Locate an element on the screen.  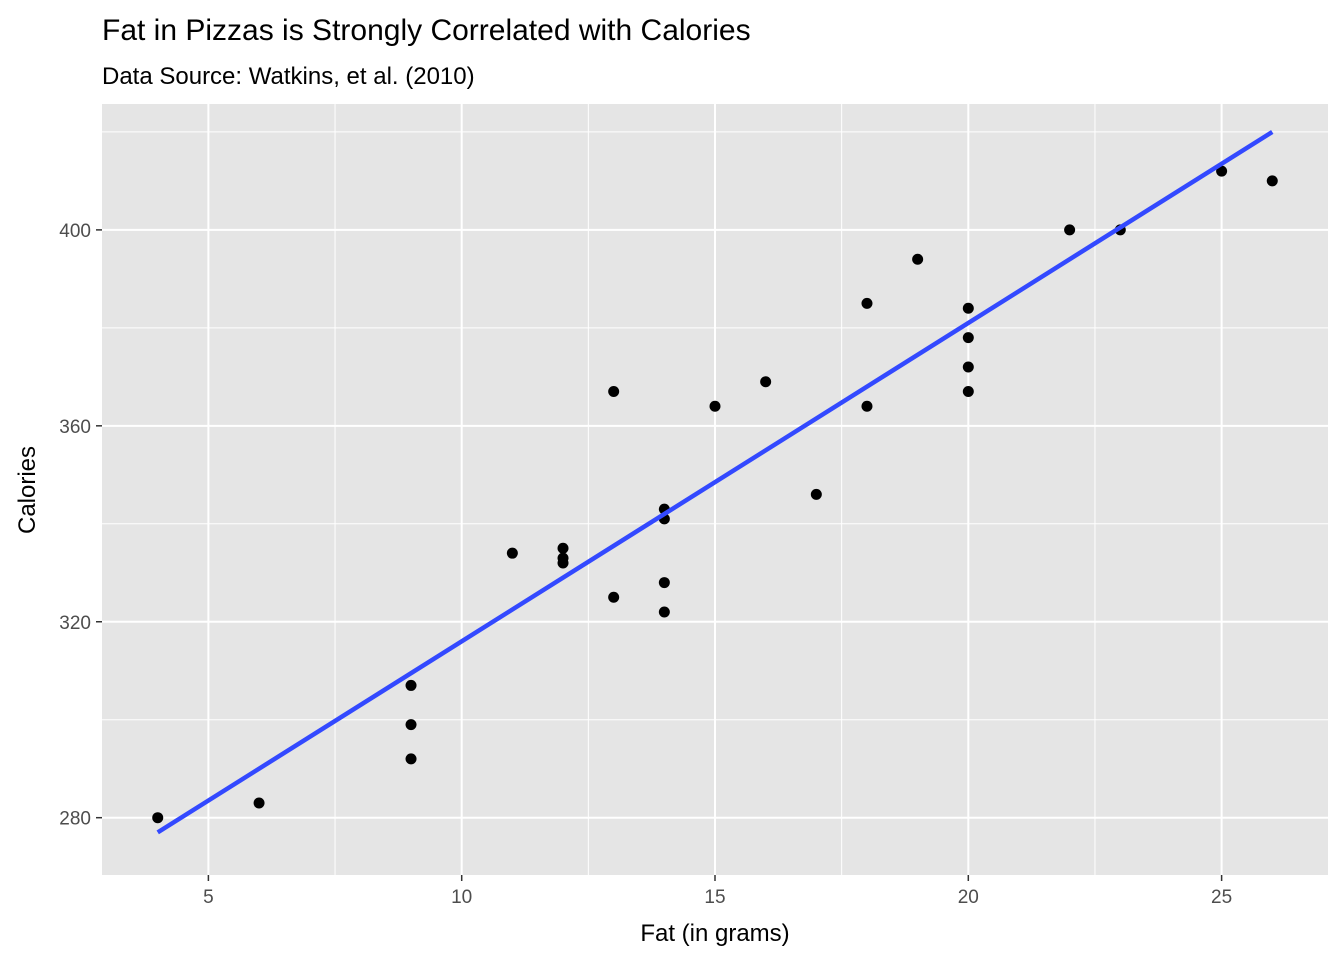
x-tick-label: 10 is located at coordinates (461, 897).